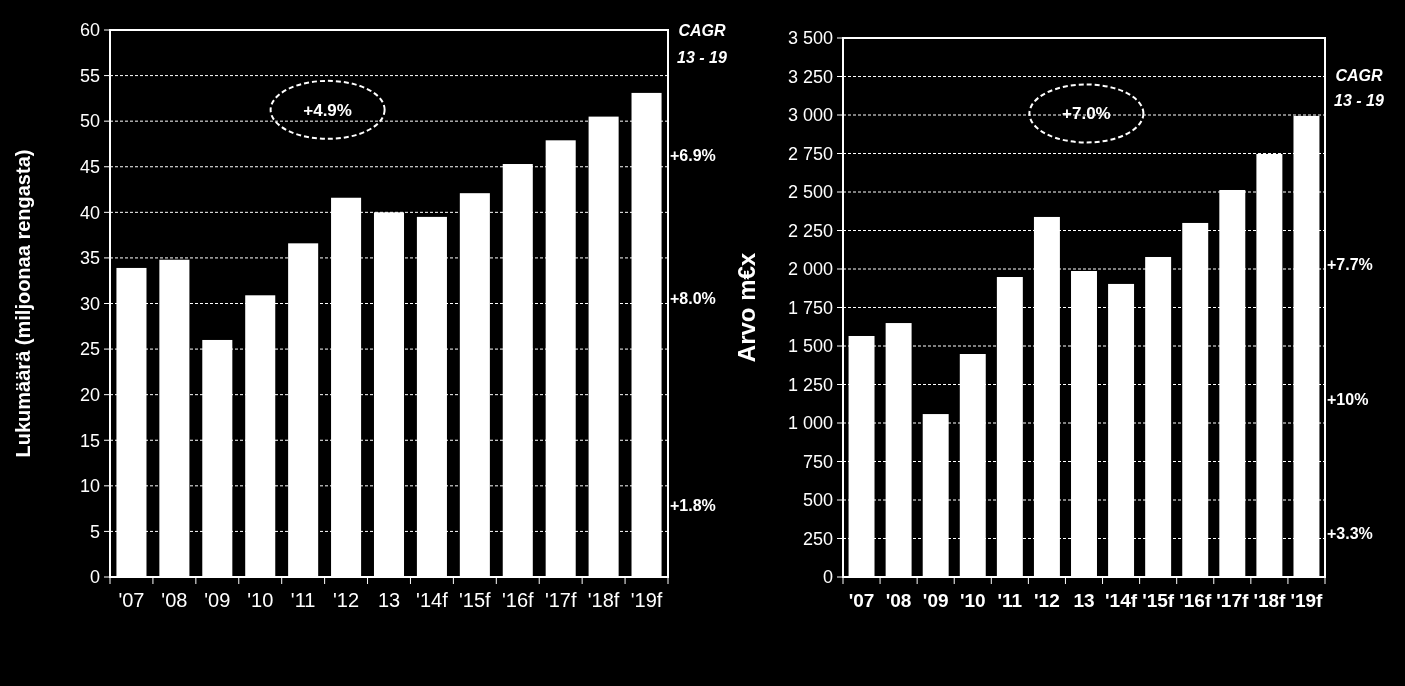 This screenshot has width=1405, height=686. I want to click on y-tick-label: 750, so click(817, 461).